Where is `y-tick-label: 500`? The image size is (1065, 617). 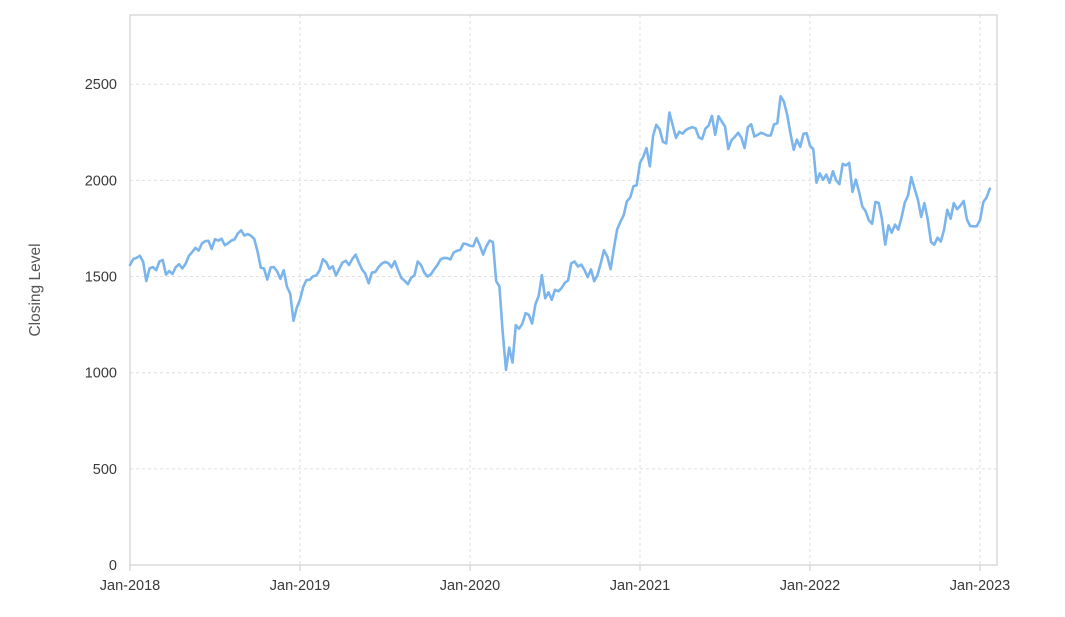
y-tick-label: 500 is located at coordinates (105, 470).